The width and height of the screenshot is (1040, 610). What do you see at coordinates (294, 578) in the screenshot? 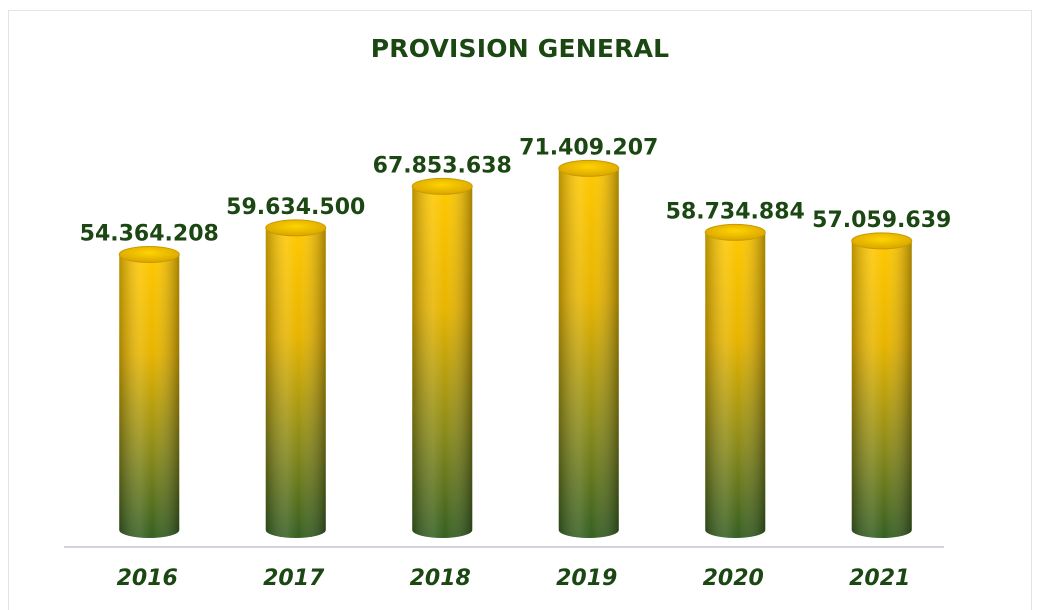
I see `x-tick-label-2017: 2017` at bounding box center [294, 578].